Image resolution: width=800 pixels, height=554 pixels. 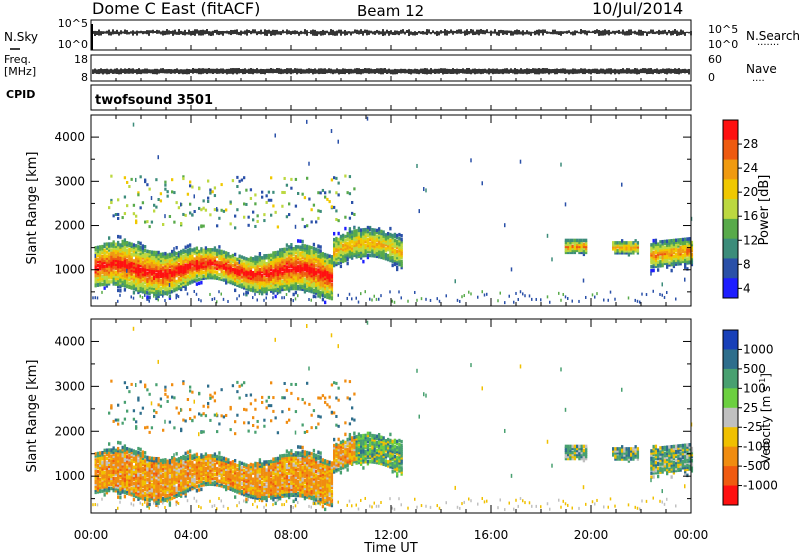 I want to click on colorbar-tick-label: 12, so click(x=750, y=240).